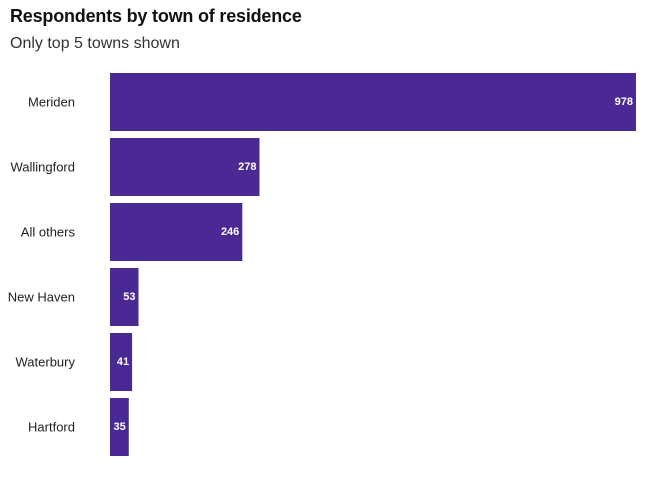 Image resolution: width=672 pixels, height=480 pixels. What do you see at coordinates (230, 232) in the screenshot?
I see `value-label-all-others: 246` at bounding box center [230, 232].